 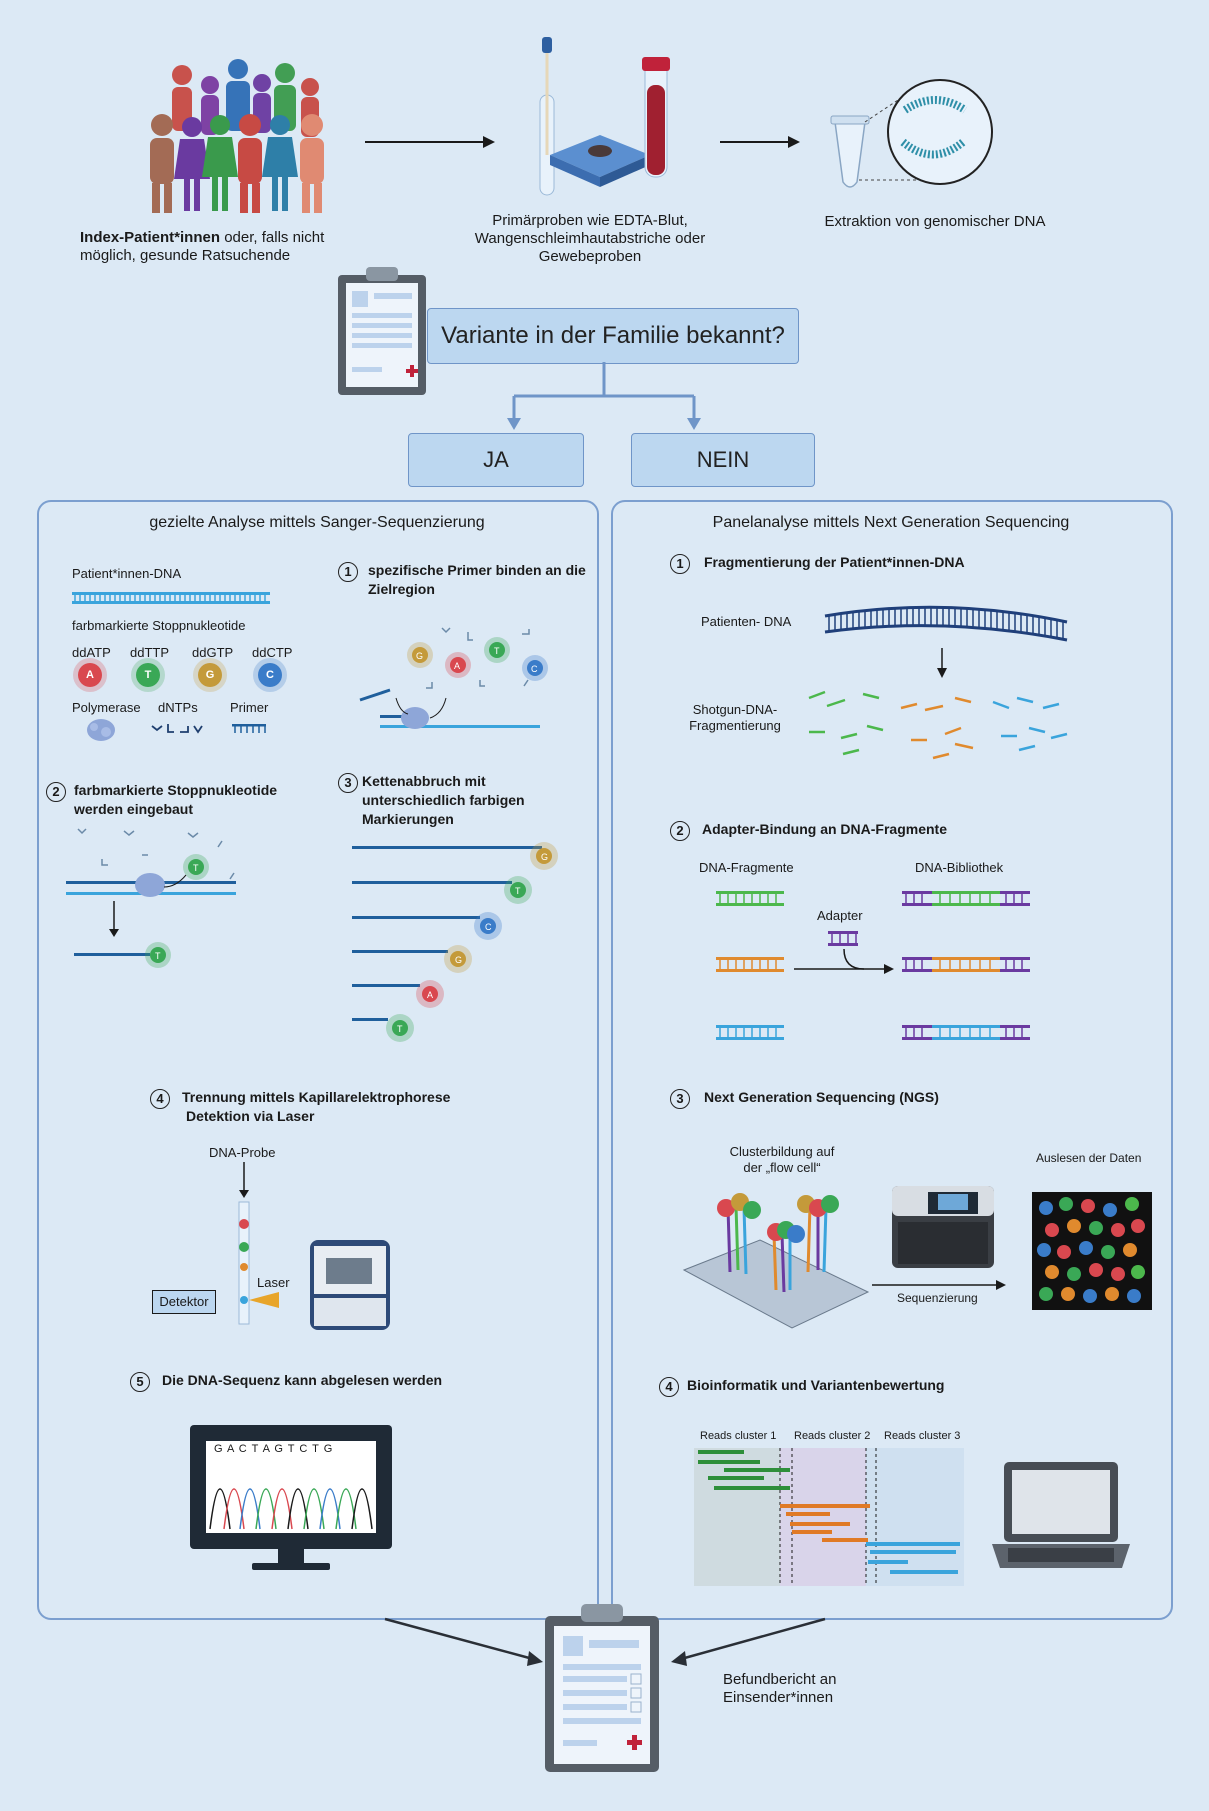 What do you see at coordinates (151, 898) in the screenshot?
I see `stop-nucleotide-incorporation-illustration: T T` at bounding box center [151, 898].